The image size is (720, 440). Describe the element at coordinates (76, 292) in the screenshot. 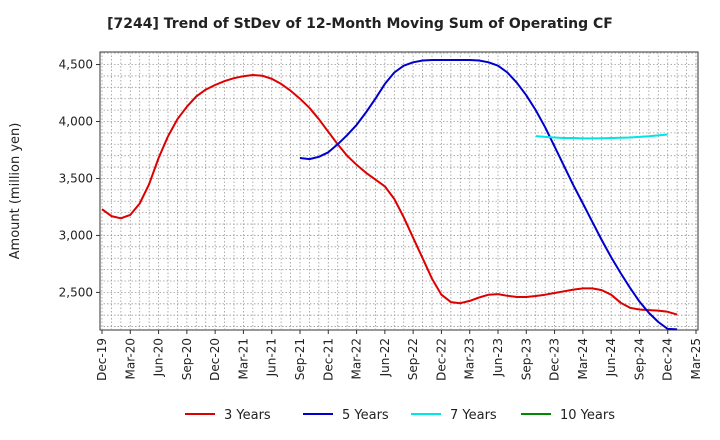

I see `y-tick-label: 2,500` at that location.